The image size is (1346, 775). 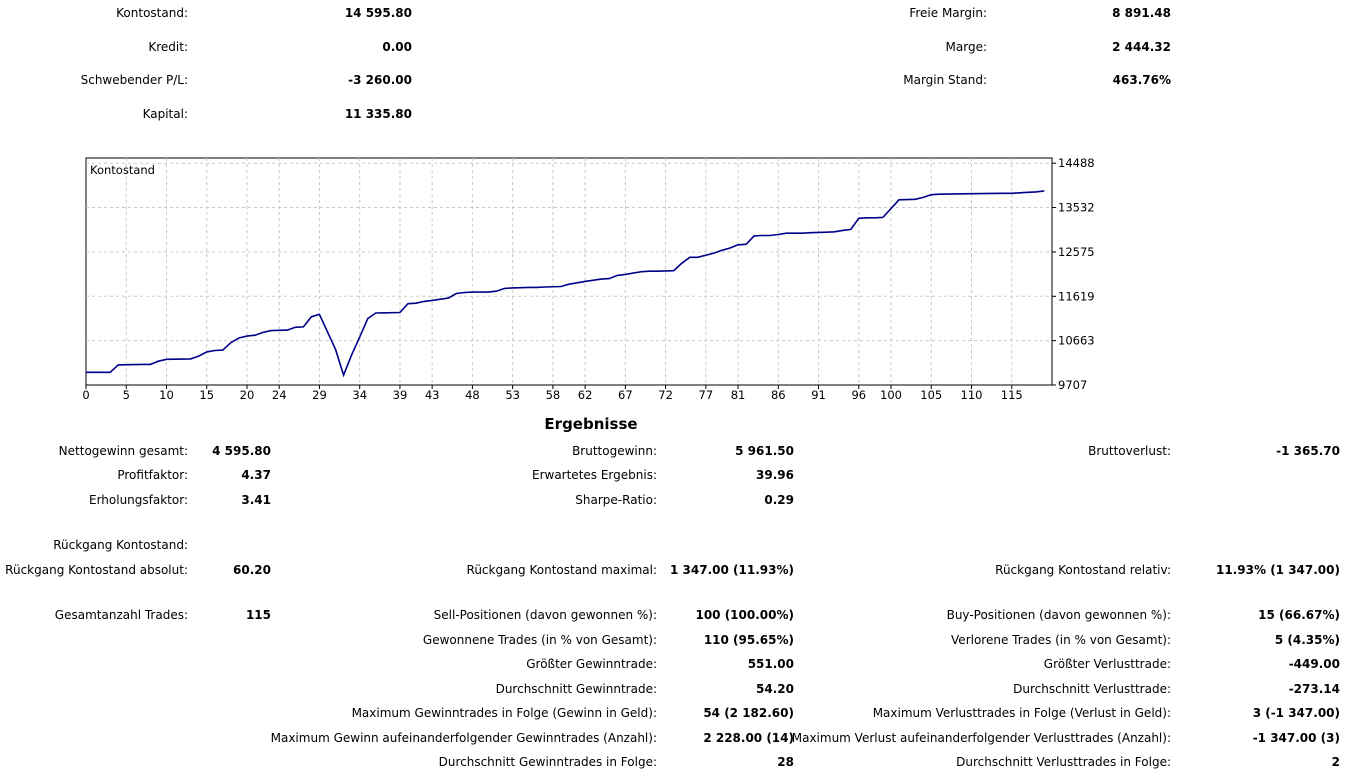 I want to click on credit-value: 0.00, so click(x=397, y=47).